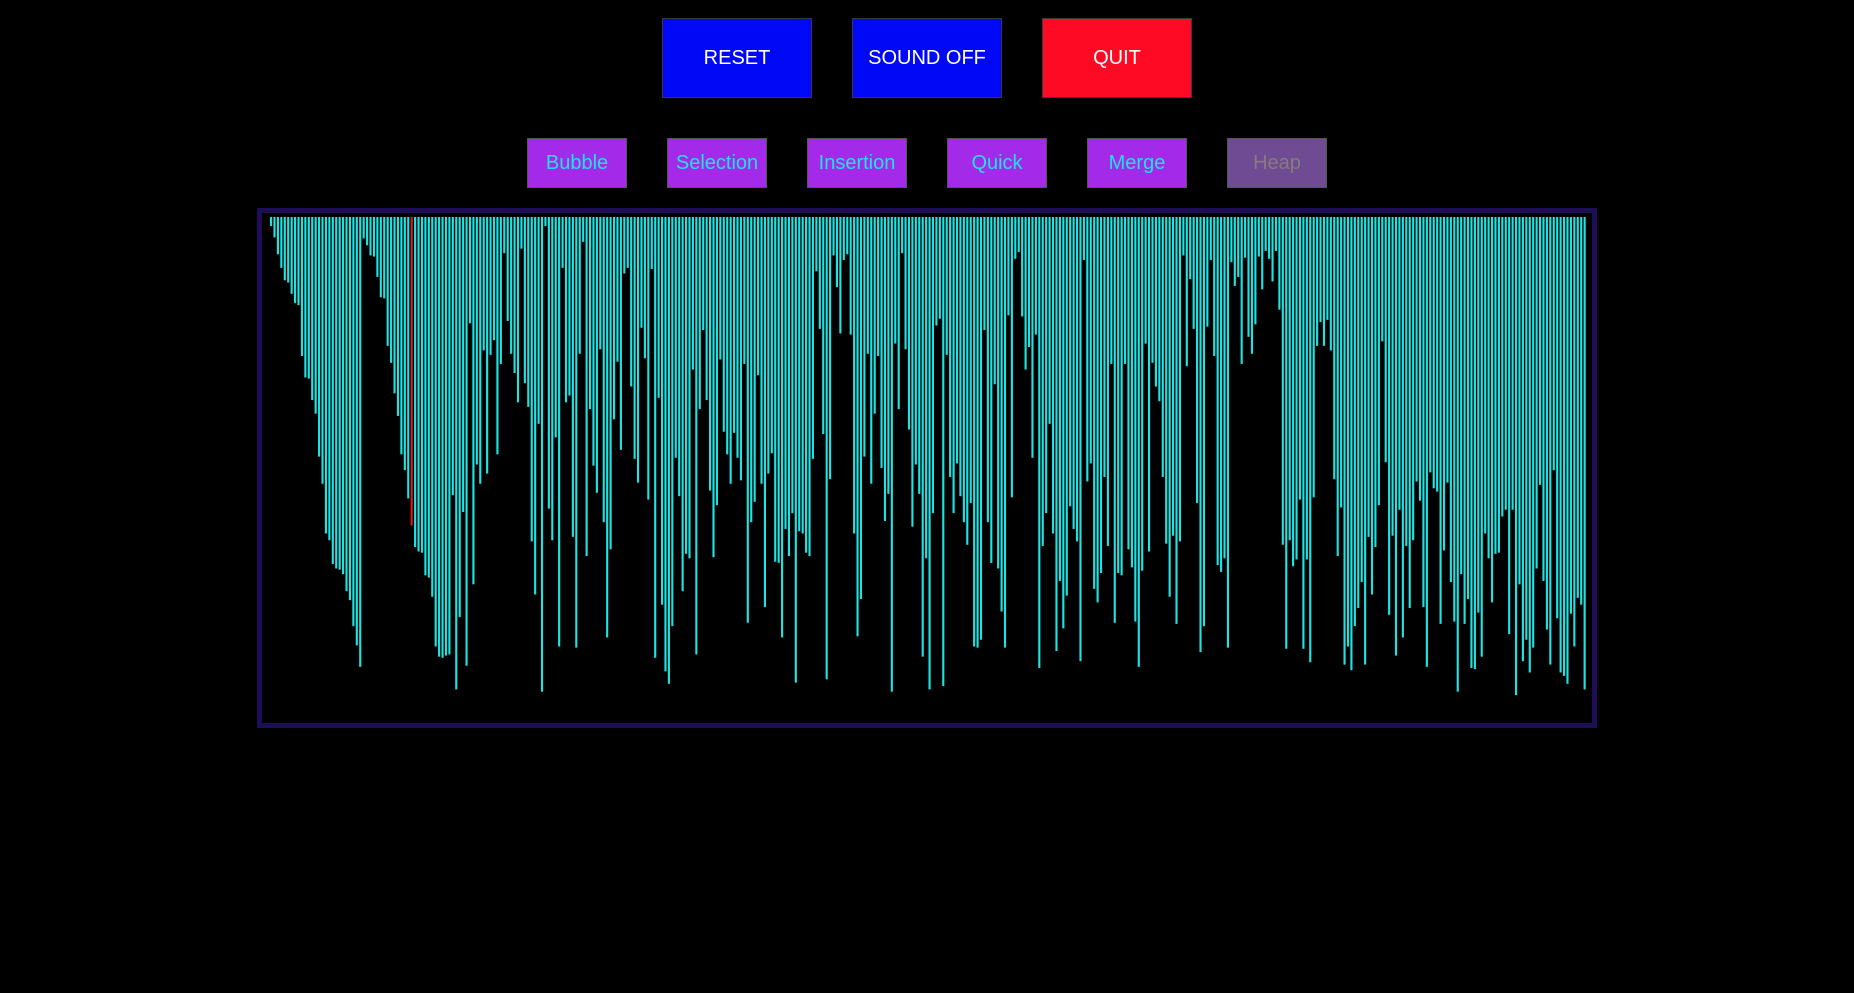 Image resolution: width=1854 pixels, height=993 pixels. What do you see at coordinates (737, 58) in the screenshot?
I see `reset-button: RESET` at bounding box center [737, 58].